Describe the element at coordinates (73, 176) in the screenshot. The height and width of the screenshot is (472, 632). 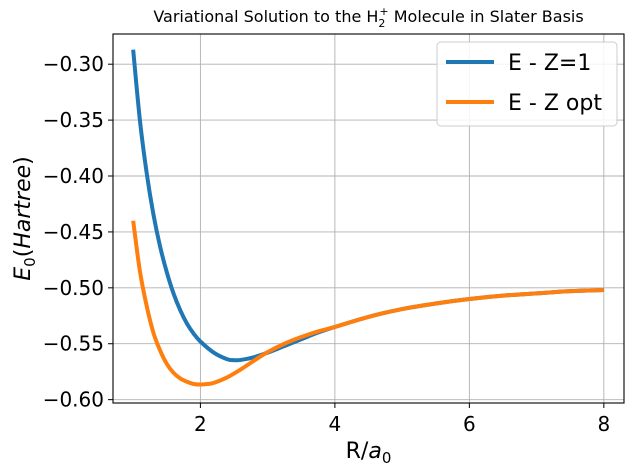
I see `y-tick-label: −0.40` at that location.